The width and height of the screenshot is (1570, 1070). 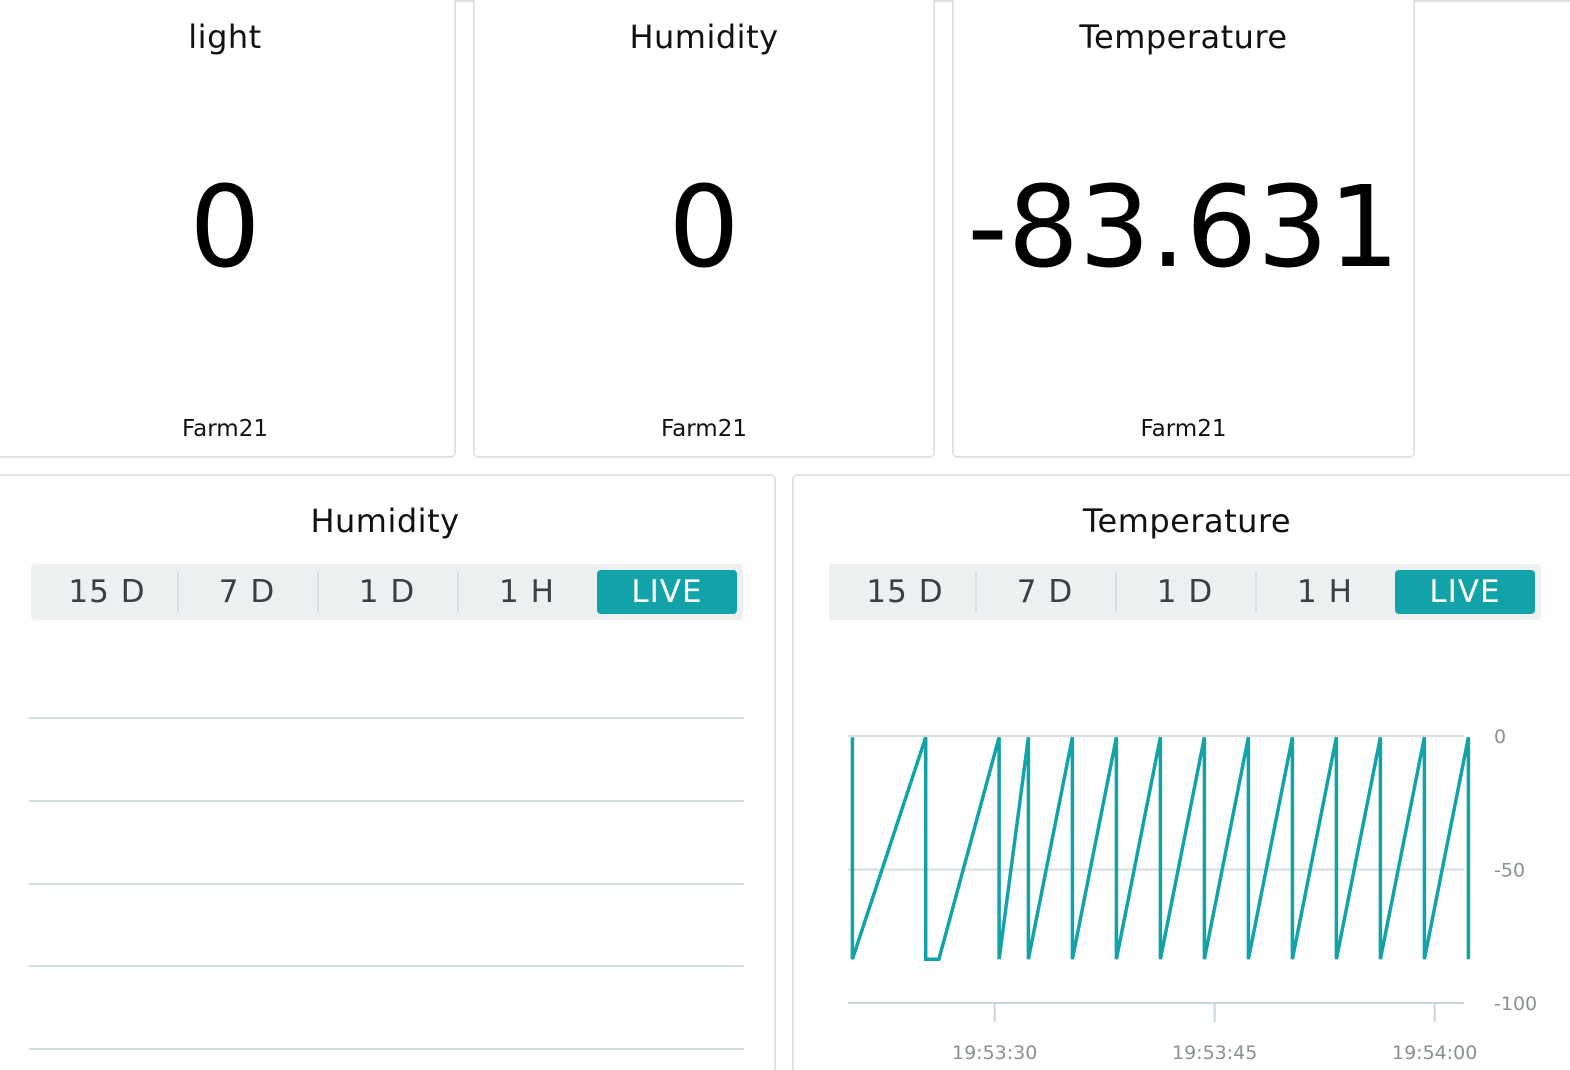 I want to click on value-widget-light: light 0 Farm21, so click(x=228, y=229).